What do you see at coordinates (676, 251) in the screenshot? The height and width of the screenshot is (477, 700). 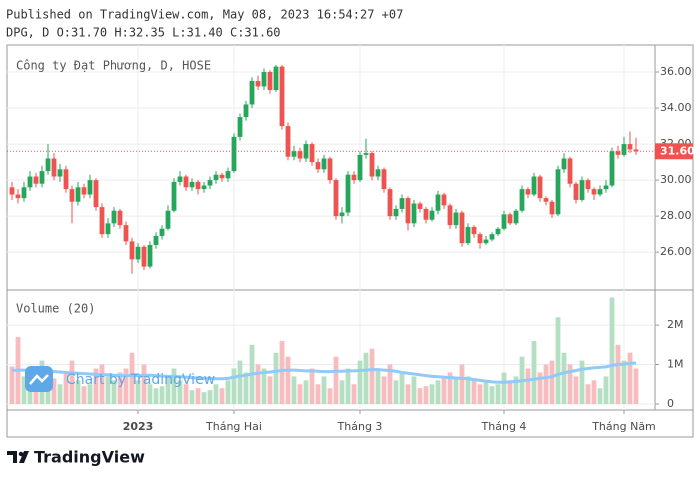 I see `y-tick-label: 26.00` at bounding box center [676, 251].